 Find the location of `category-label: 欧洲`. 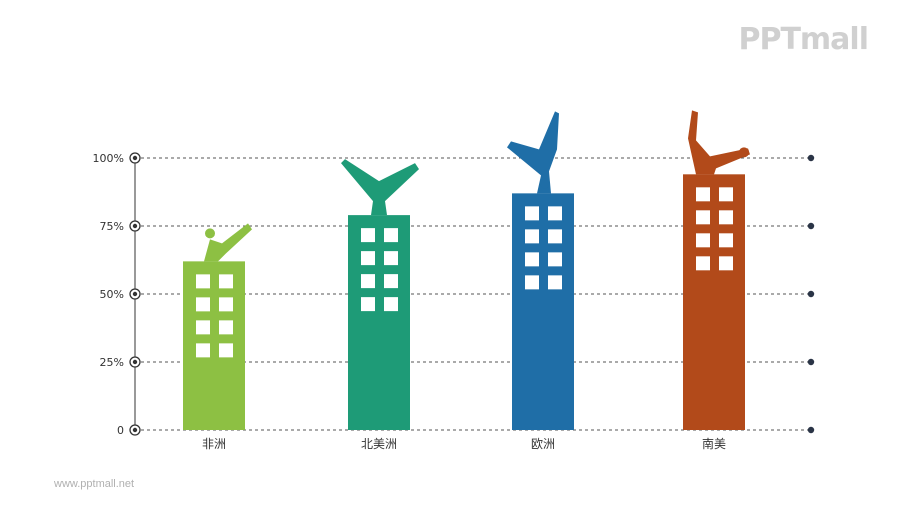

category-label: 欧洲 is located at coordinates (543, 444).